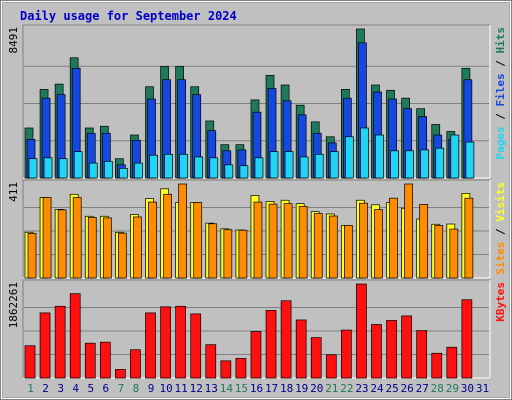 This screenshot has width=512, height=400. I want to click on x-tick-label-day-6: 6, so click(106, 388).